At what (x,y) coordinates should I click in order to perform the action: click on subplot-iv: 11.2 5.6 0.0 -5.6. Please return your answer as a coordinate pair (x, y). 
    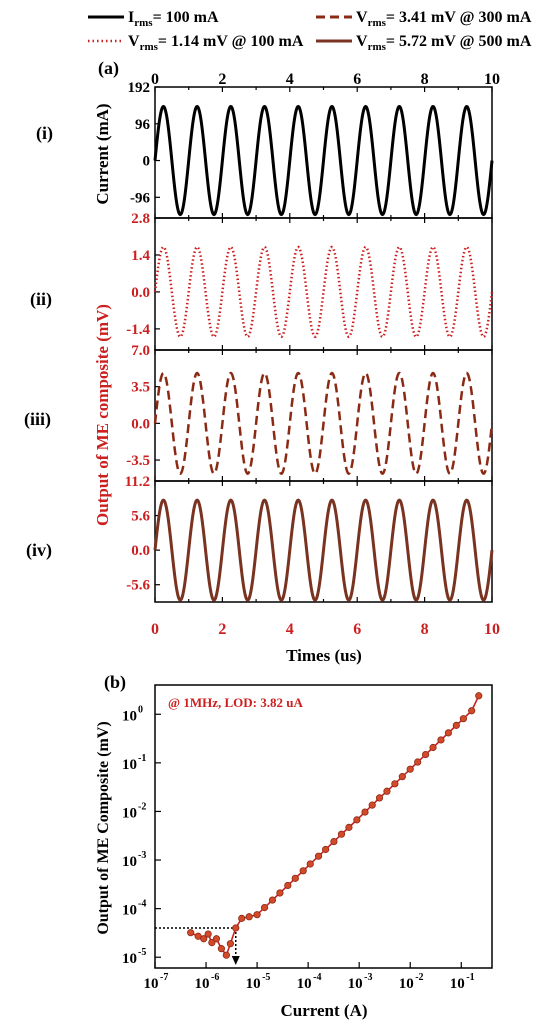
    Looking at the image, I should click on (309, 538).